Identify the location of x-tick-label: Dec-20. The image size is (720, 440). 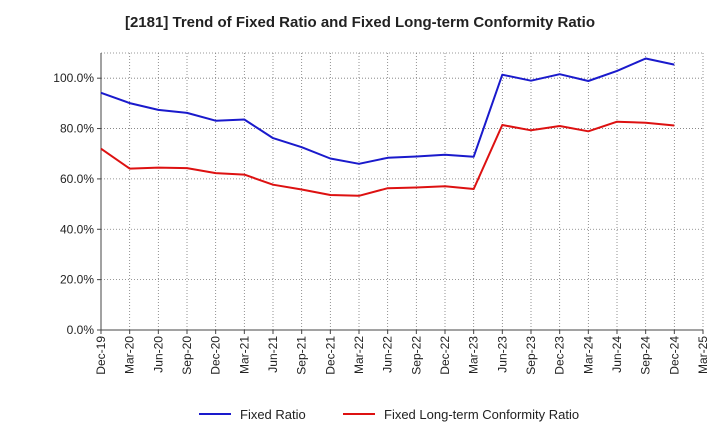
(216, 355).